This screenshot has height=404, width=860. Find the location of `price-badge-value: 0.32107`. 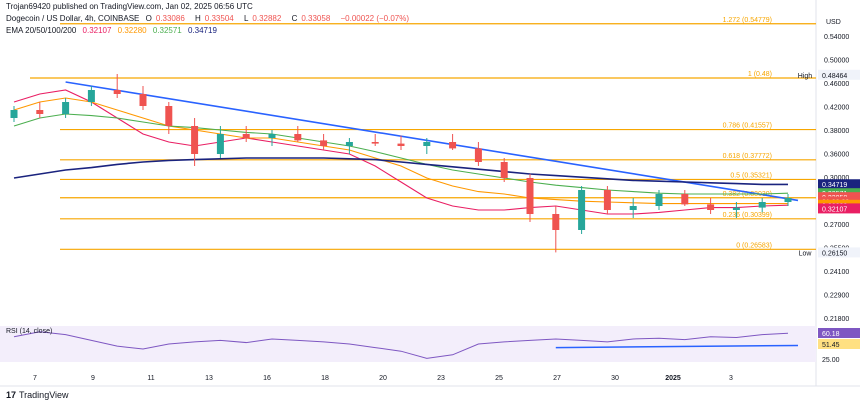

price-badge-value: 0.32107 is located at coordinates (834, 209).